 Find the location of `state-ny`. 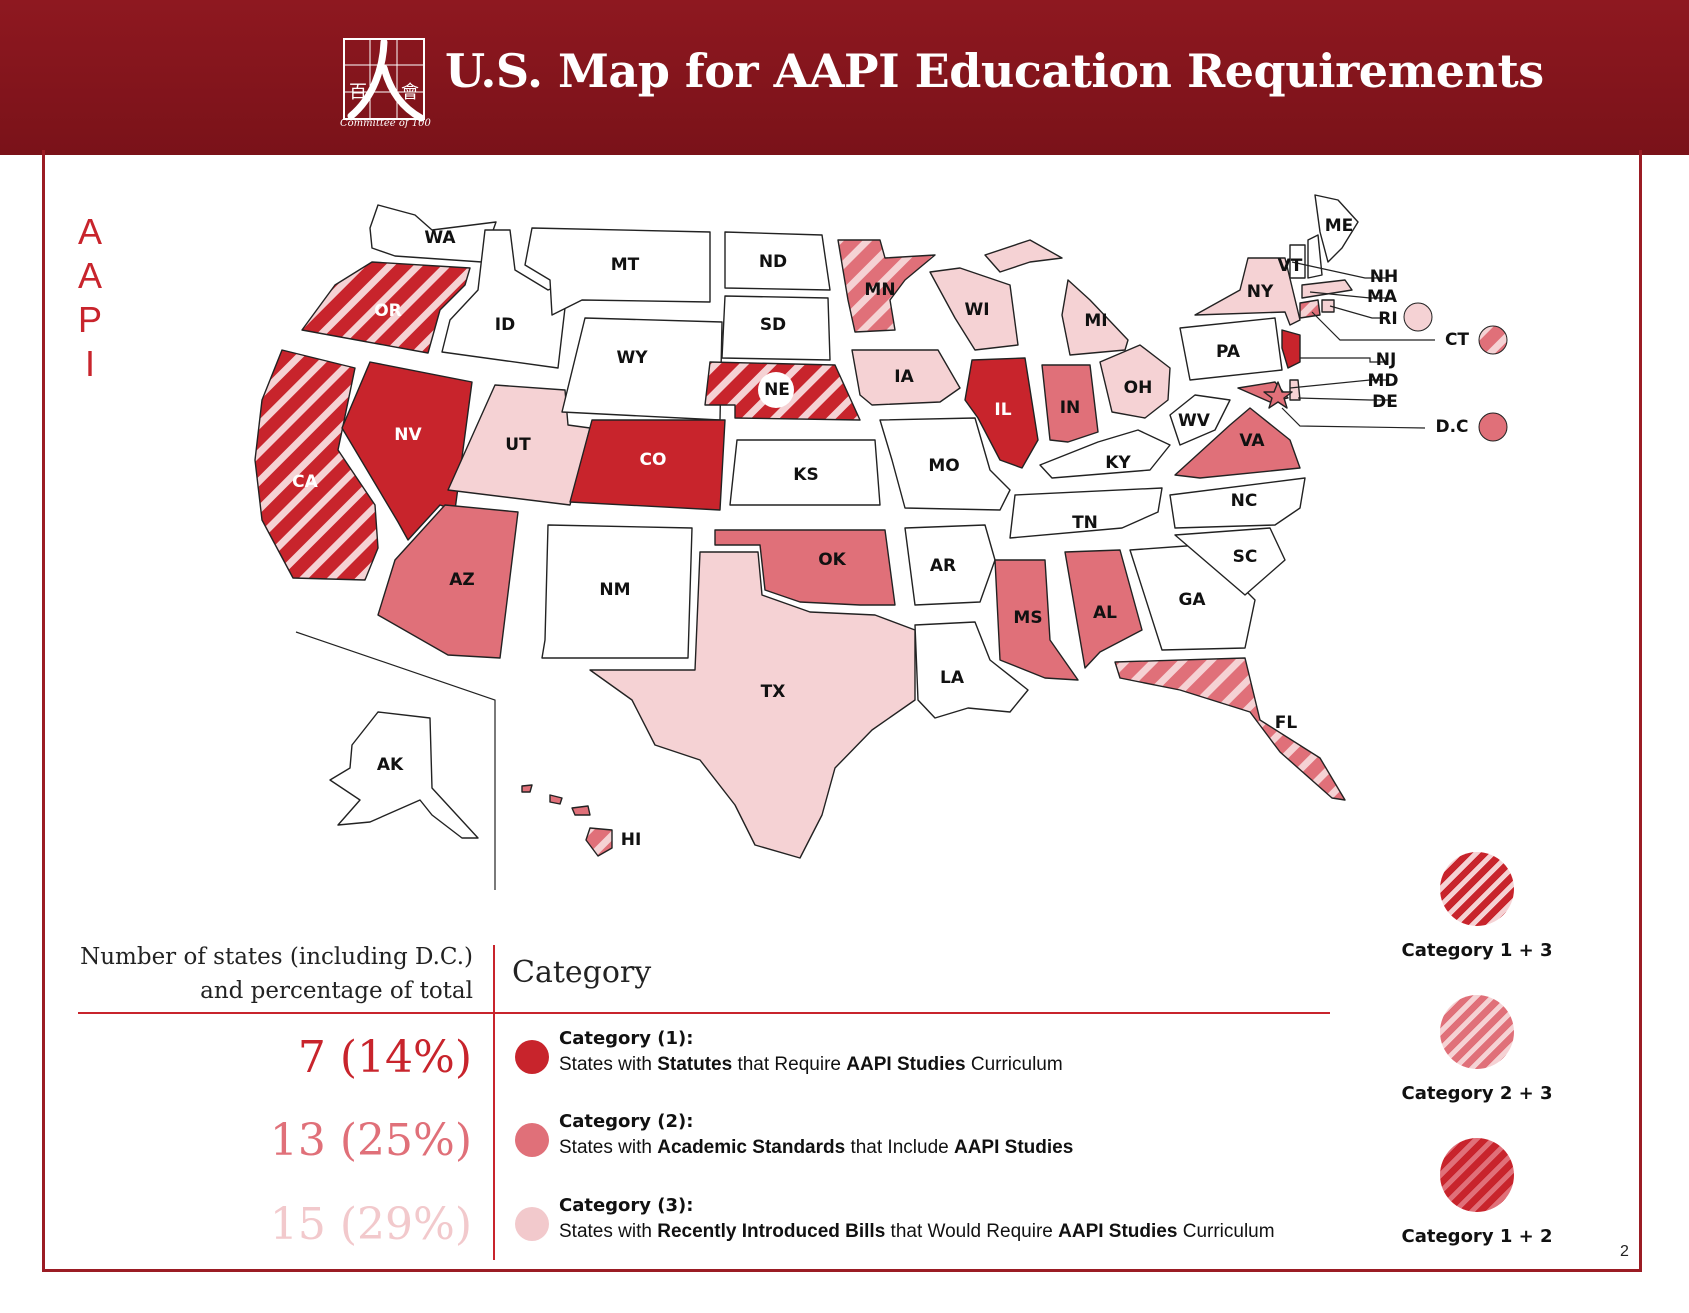

state-ny is located at coordinates (1247, 291).